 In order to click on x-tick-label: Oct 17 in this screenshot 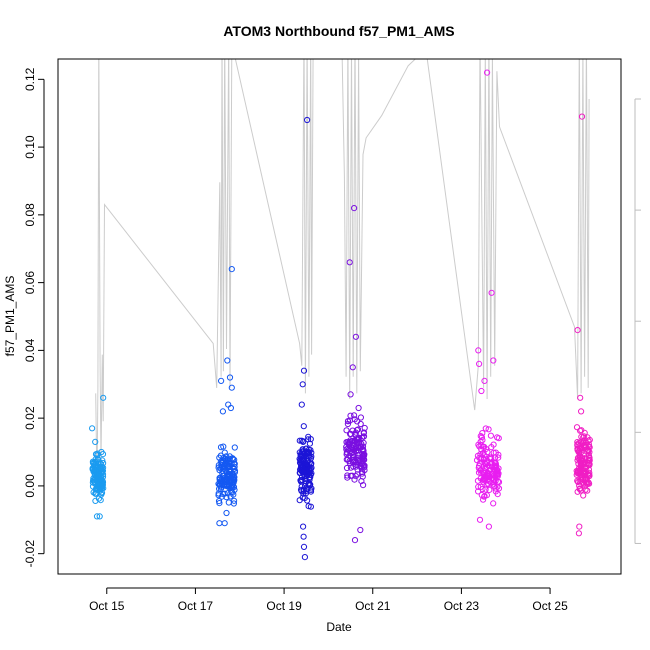, I will do `click(196, 606)`.